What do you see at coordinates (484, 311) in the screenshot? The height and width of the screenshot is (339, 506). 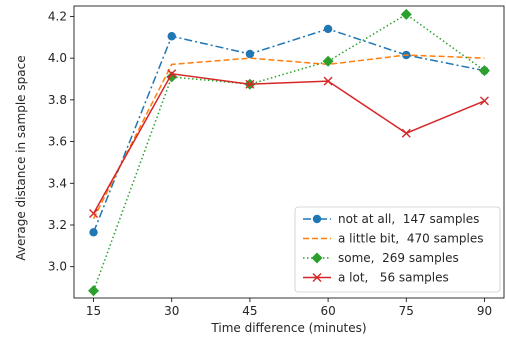 I see `x-tick-label: 90` at bounding box center [484, 311].